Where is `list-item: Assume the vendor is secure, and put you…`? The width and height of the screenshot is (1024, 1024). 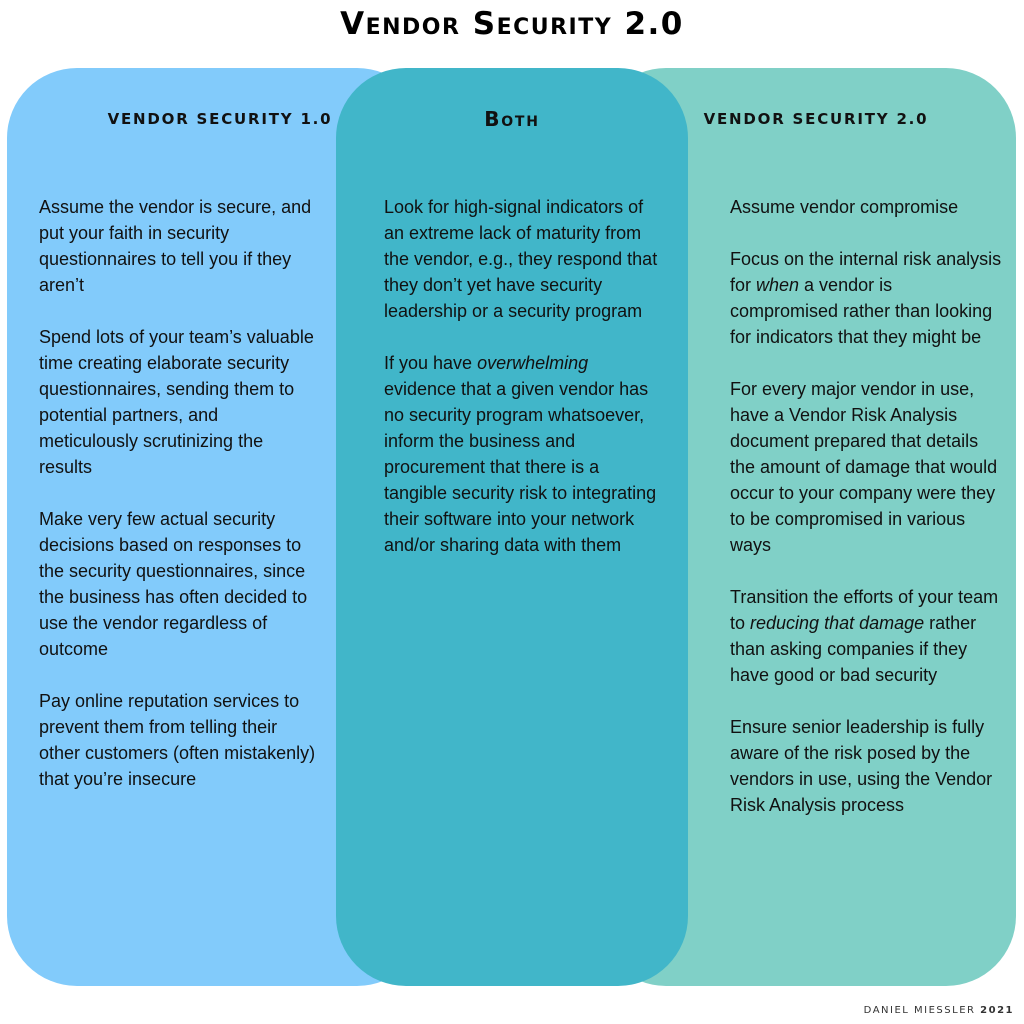 list-item: Assume the vendor is secure, and put you… is located at coordinates (175, 246).